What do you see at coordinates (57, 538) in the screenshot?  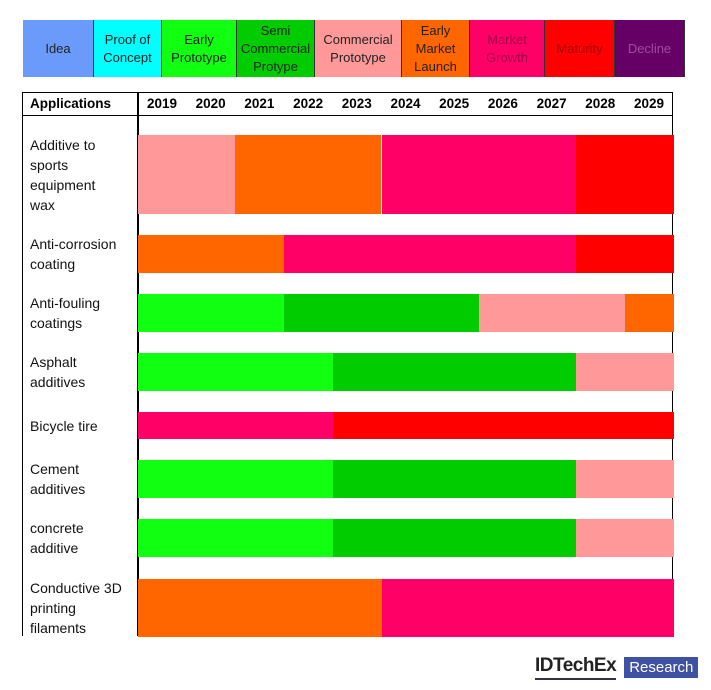 I see `application-label: concrete additive` at bounding box center [57, 538].